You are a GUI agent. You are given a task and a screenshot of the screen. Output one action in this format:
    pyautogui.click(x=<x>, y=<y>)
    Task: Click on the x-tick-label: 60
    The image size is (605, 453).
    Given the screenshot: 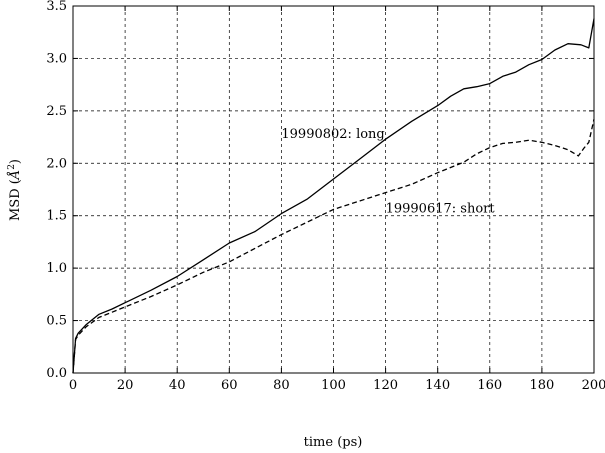 What is the action you would take?
    pyautogui.click(x=229, y=385)
    